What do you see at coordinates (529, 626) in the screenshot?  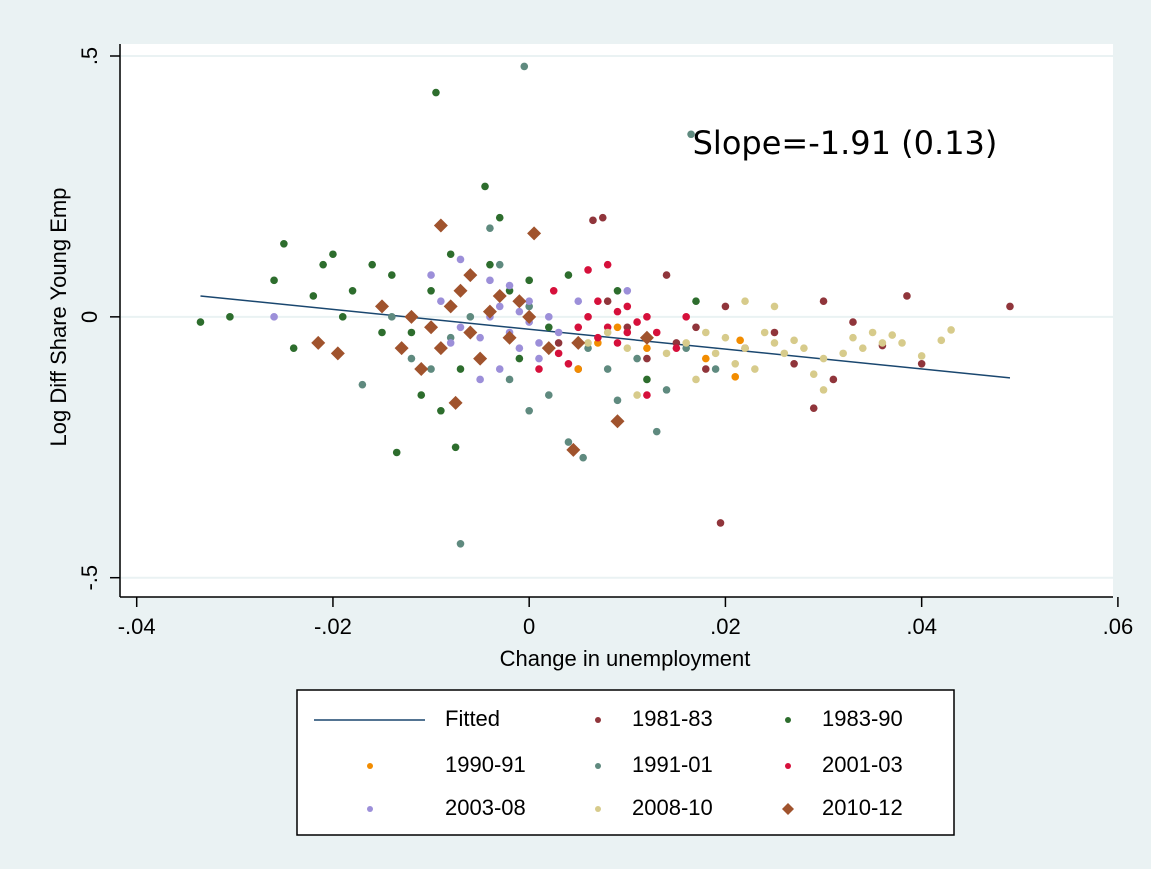 I see `x-tick-label: 0` at bounding box center [529, 626].